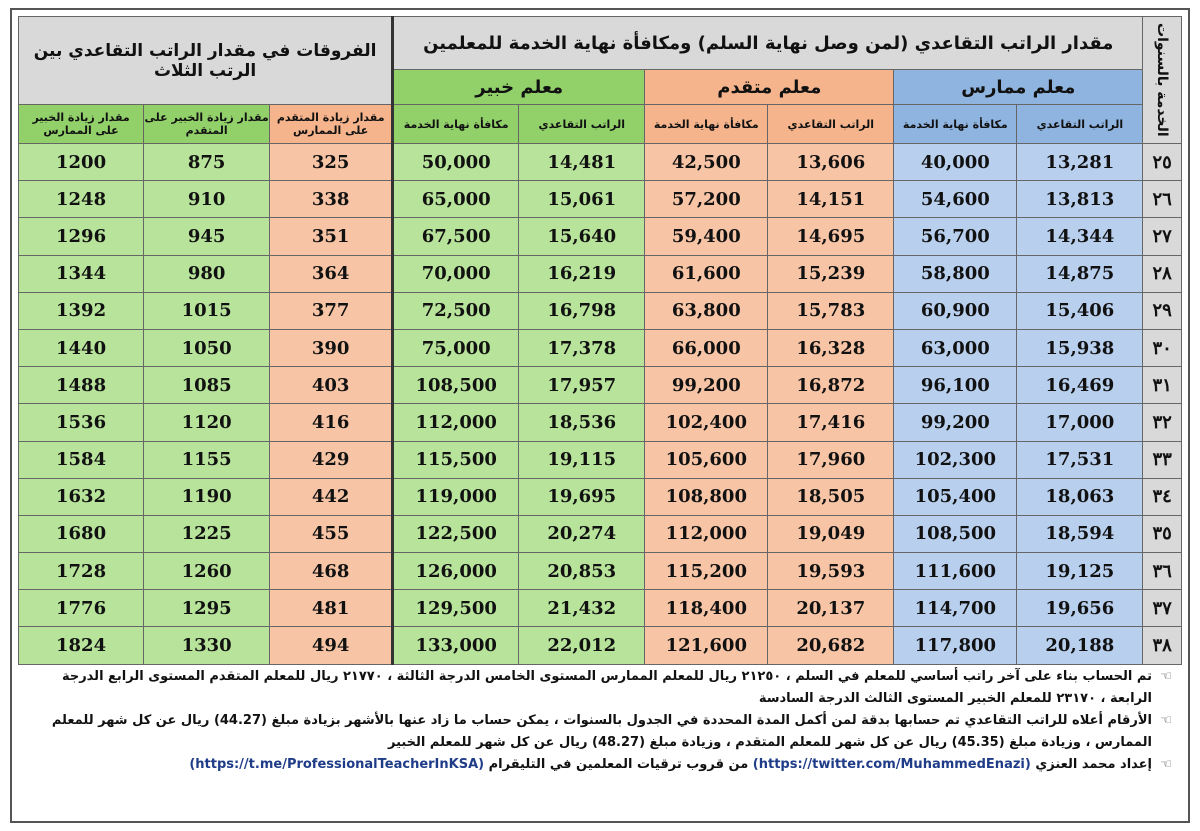 Image resolution: width=1200 pixels, height=831 pixels. Describe the element at coordinates (332, 348) in the screenshot. I see `diff-adv-over-prac-cell: 390` at that location.